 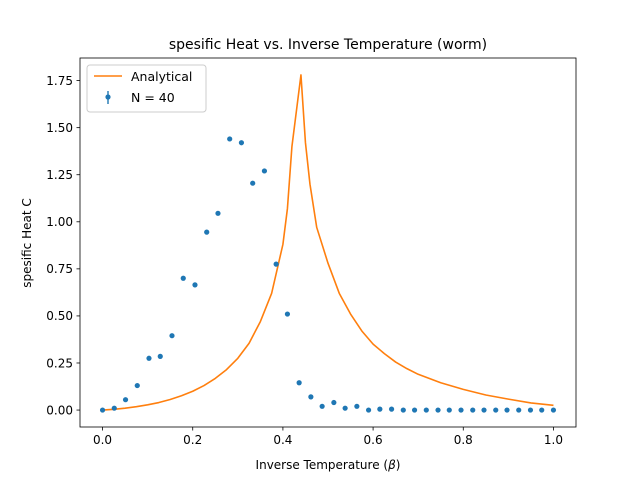 What do you see at coordinates (59, 363) in the screenshot?
I see `y-tick-label: 0.25` at bounding box center [59, 363].